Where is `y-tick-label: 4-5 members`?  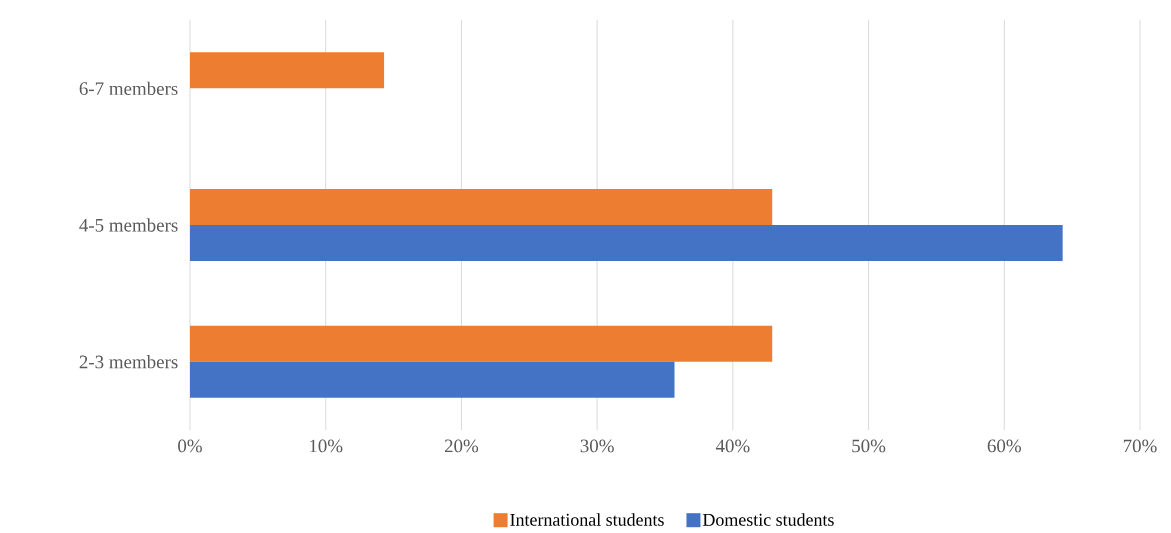
y-tick-label: 4-5 members is located at coordinates (128, 225).